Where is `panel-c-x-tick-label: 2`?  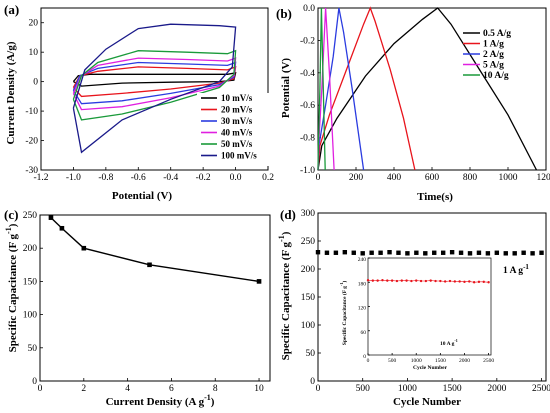
panel-c-x-tick-label: 2 is located at coordinates (83, 389).